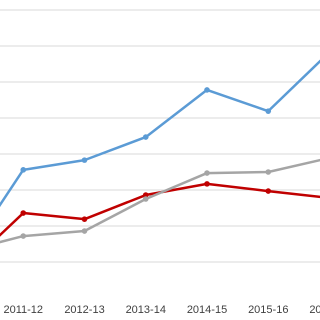 This screenshot has width=320, height=320. I want to click on x-tick-label: 2014-15, so click(207, 310).